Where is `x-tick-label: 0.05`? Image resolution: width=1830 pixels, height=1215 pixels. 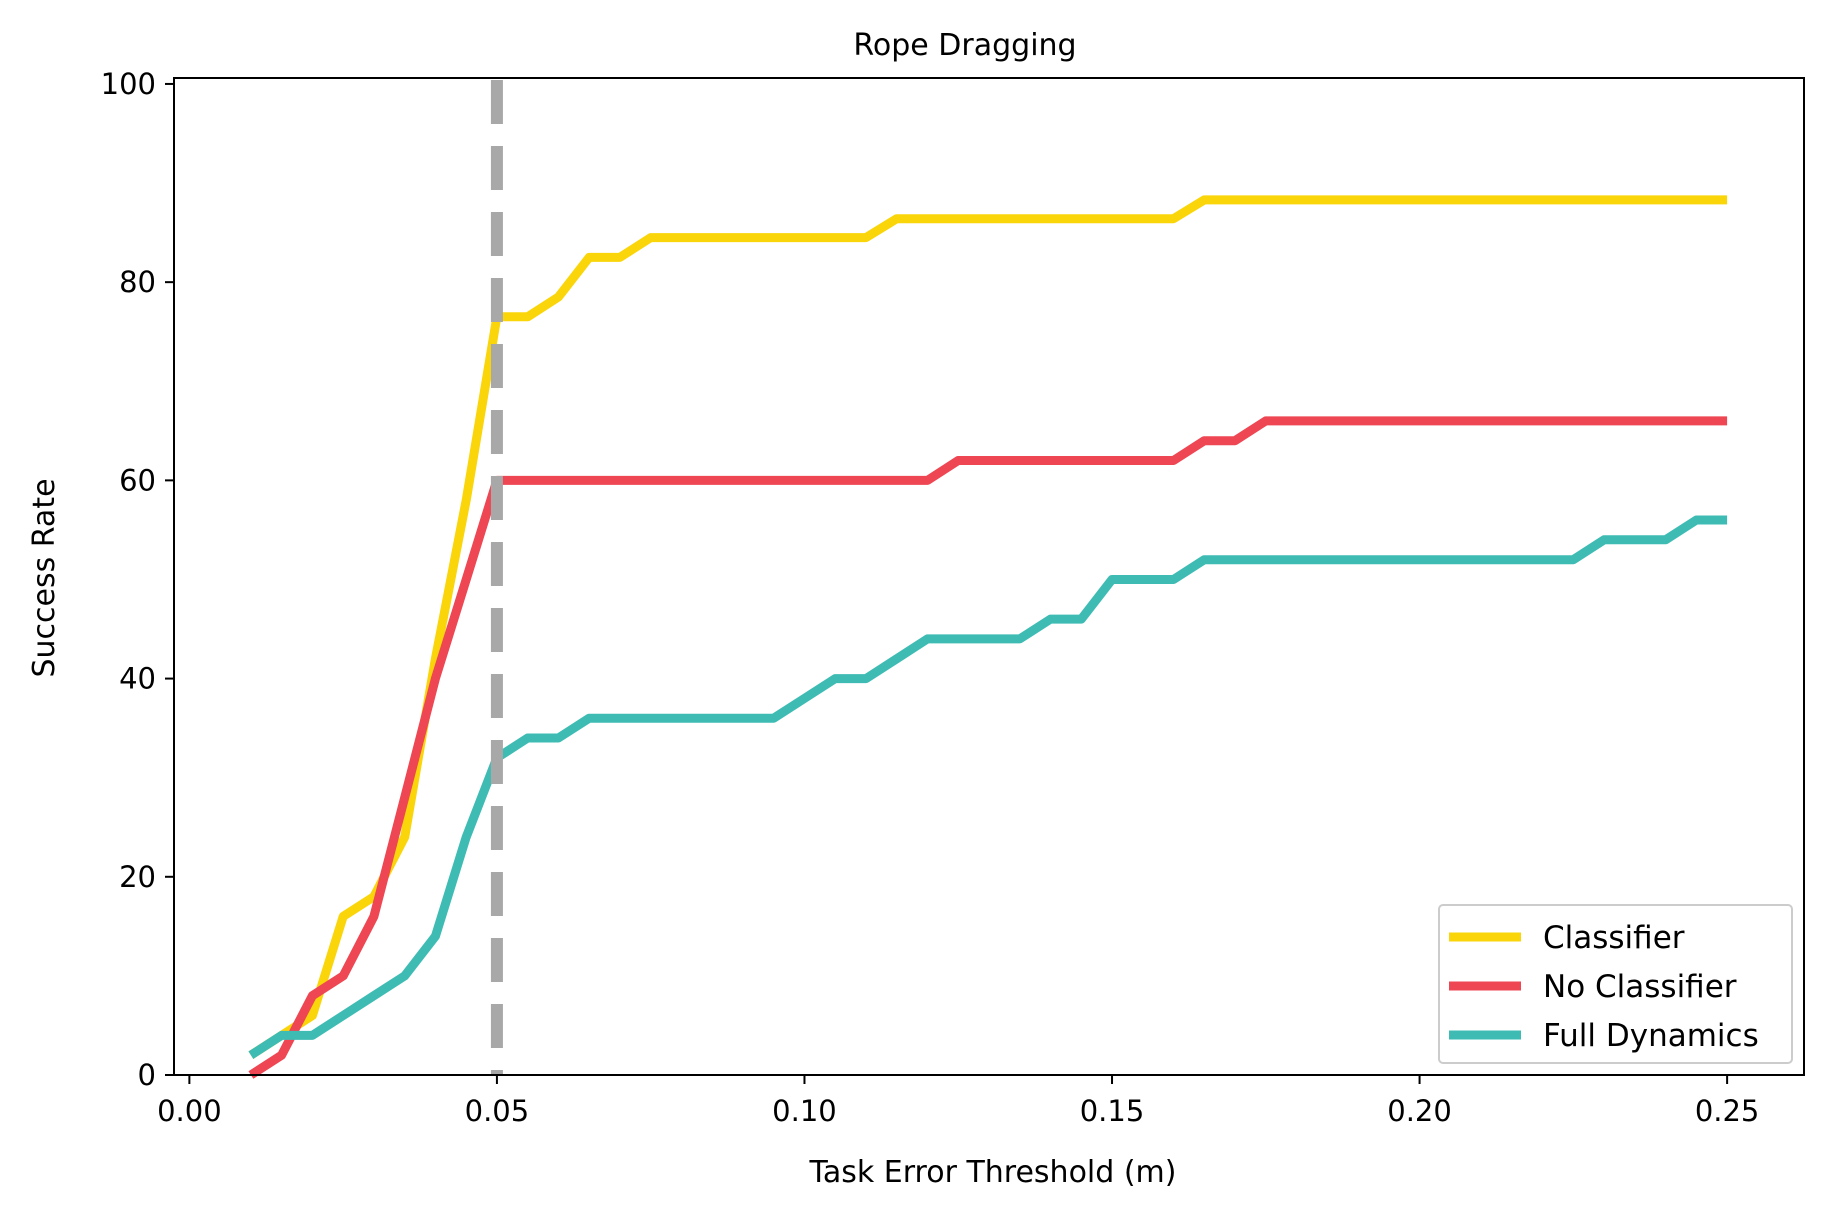 x-tick-label: 0.05 is located at coordinates (497, 1111).